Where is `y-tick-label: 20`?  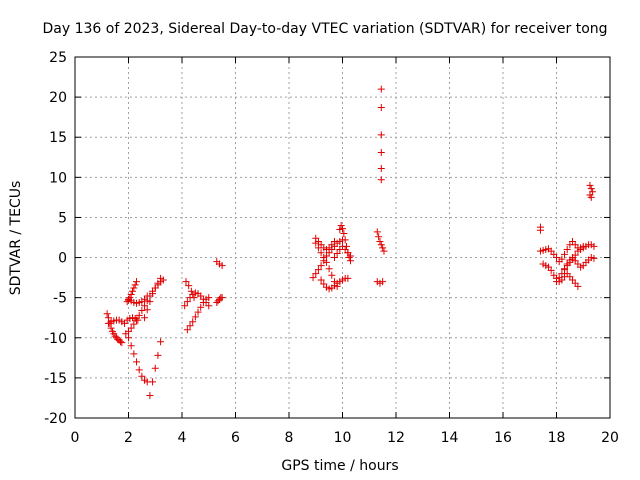
y-tick-label: 20 is located at coordinates (58, 98).